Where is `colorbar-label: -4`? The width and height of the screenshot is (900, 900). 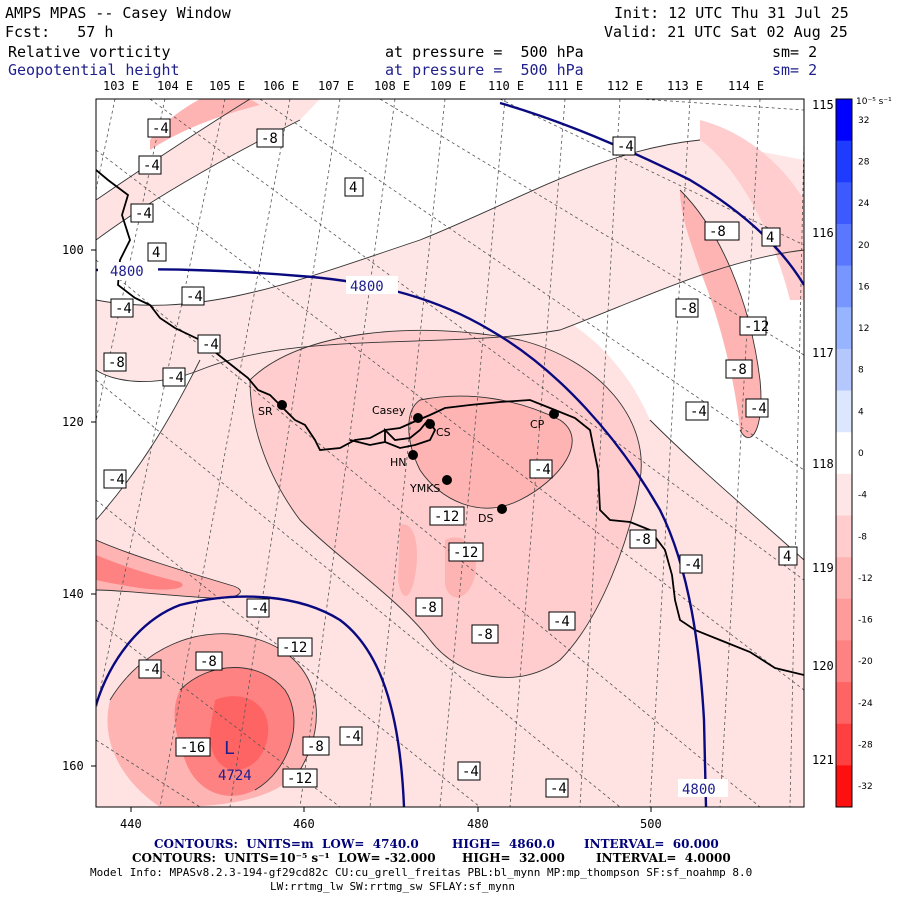
colorbar-label: -4 is located at coordinates (862, 496).